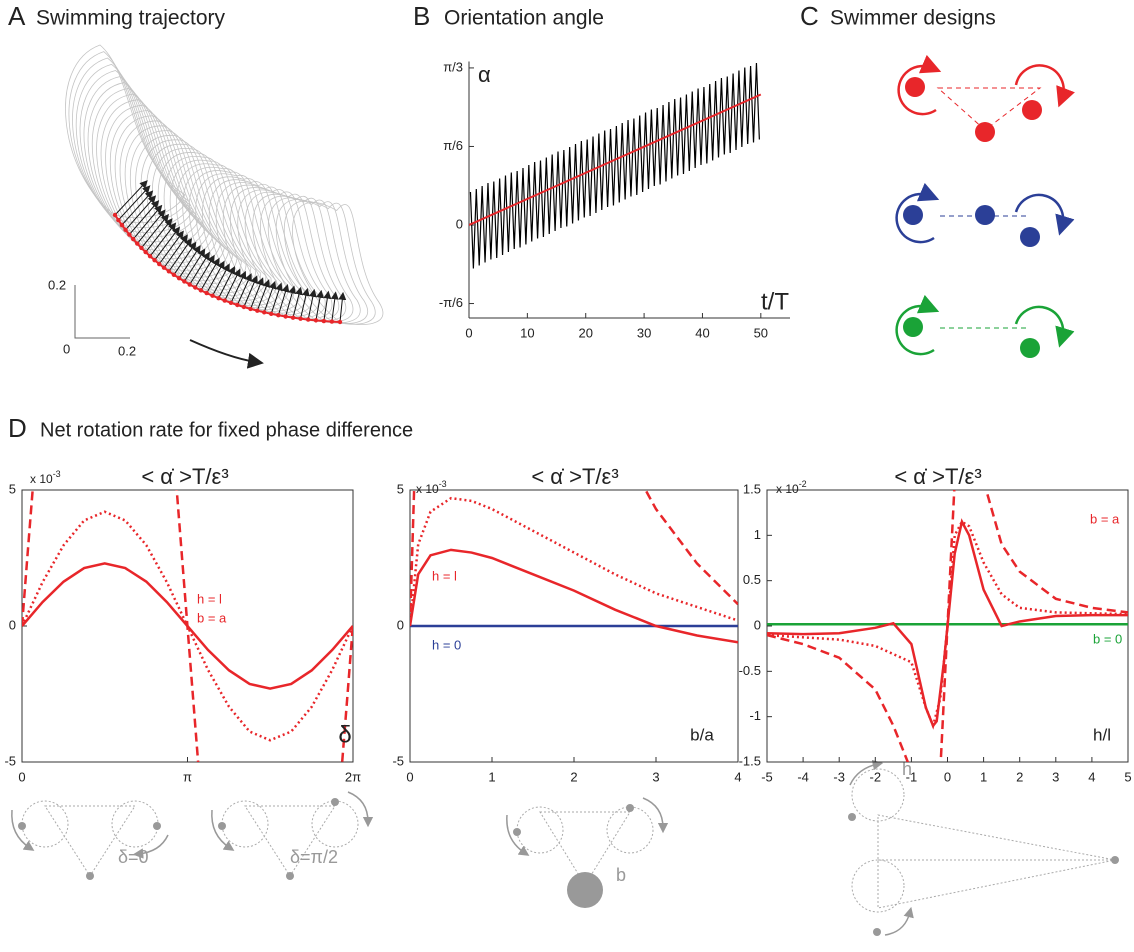 The height and width of the screenshot is (952, 1134). Describe the element at coordinates (462, 847) in the screenshot. I see `schematic-arrows` at that location.